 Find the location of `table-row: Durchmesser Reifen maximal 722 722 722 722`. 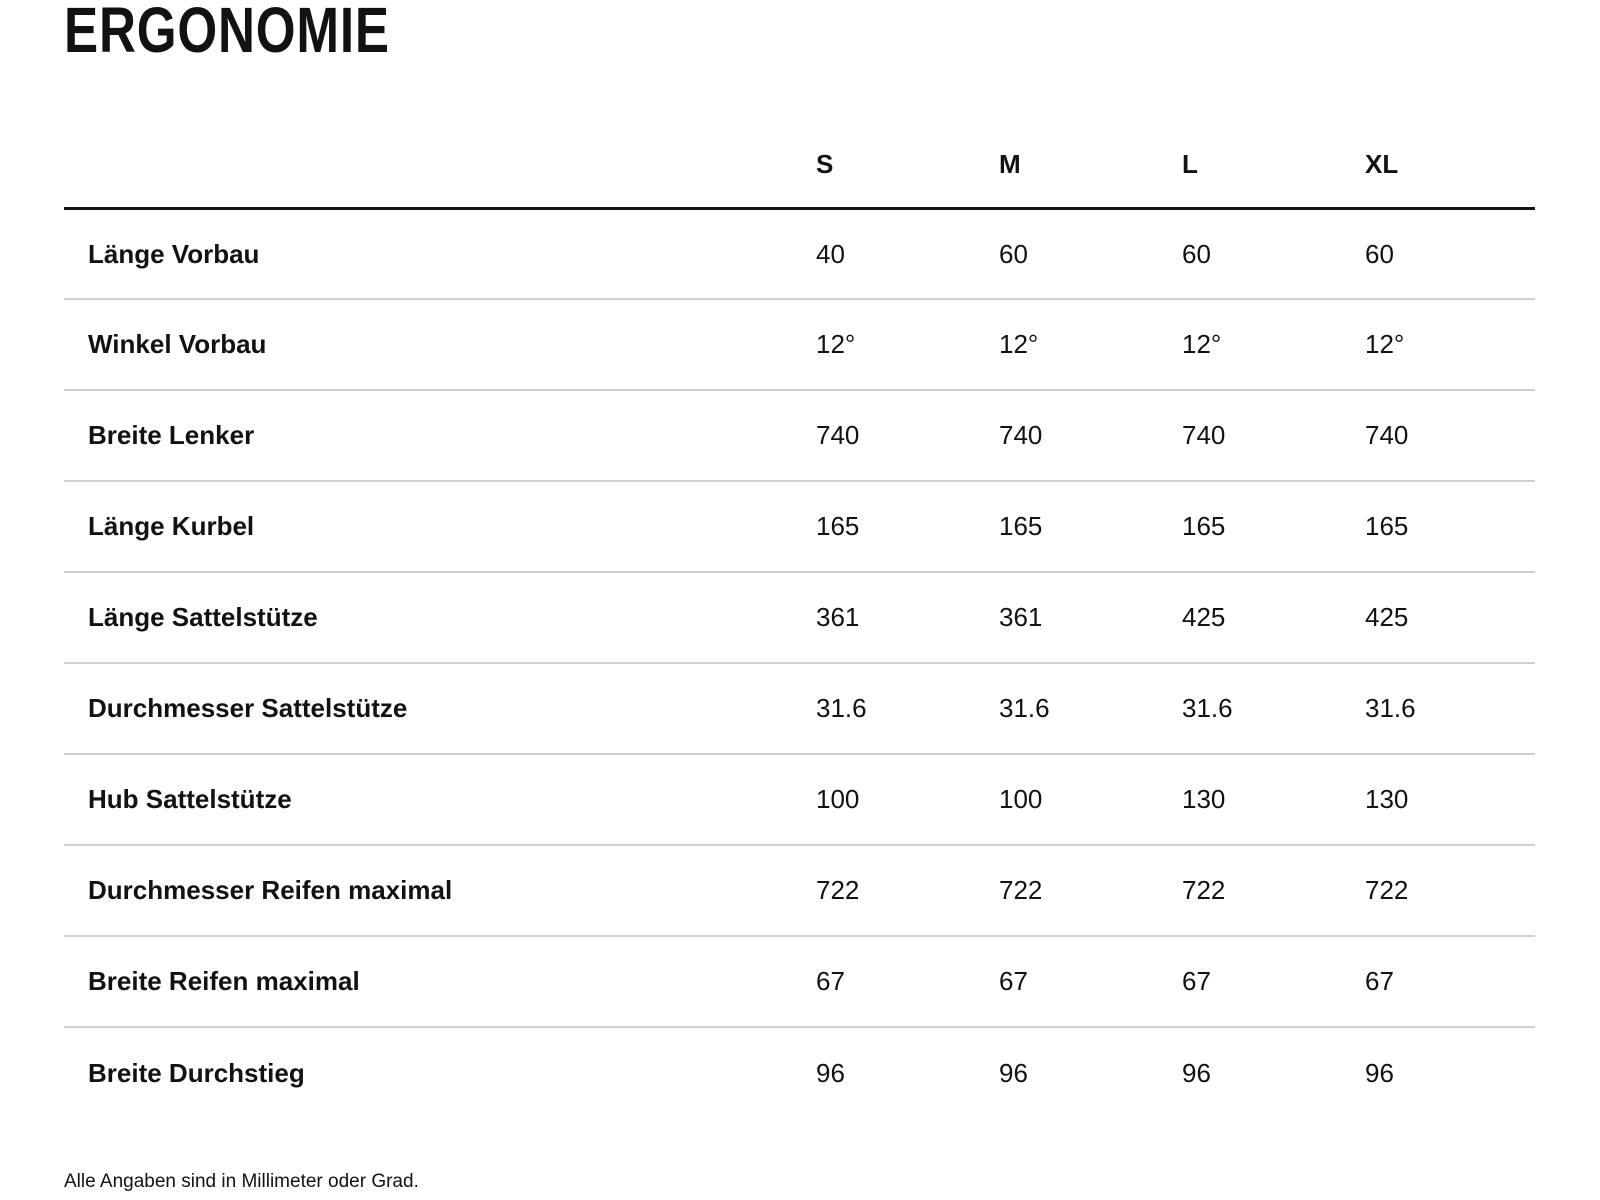

table-row: Durchmesser Reifen maximal 722 722 722 722 is located at coordinates (799, 891).